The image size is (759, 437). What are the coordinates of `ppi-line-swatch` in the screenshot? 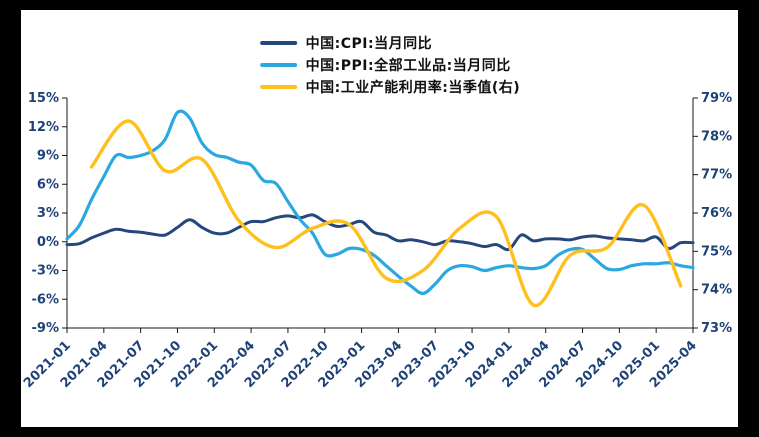 It's located at (278, 64).